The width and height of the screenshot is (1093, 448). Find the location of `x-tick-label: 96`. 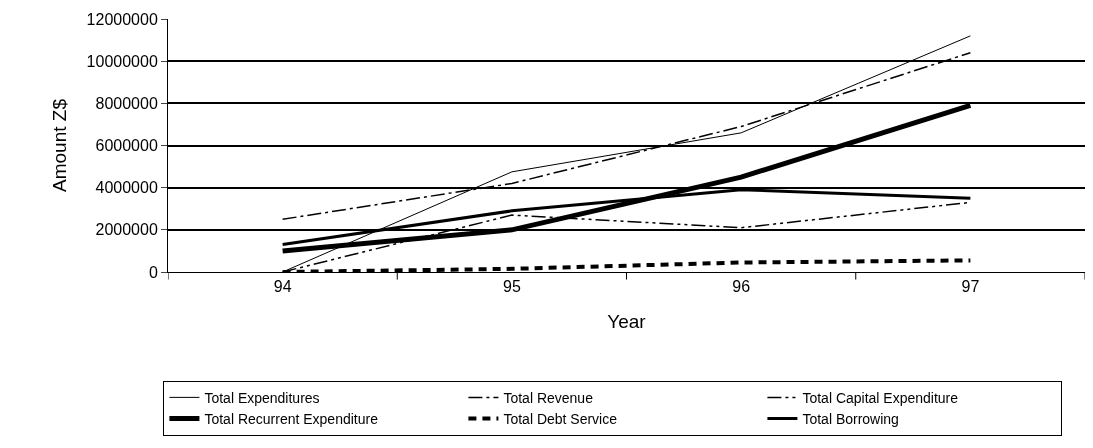

x-tick-label: 96 is located at coordinates (741, 287).